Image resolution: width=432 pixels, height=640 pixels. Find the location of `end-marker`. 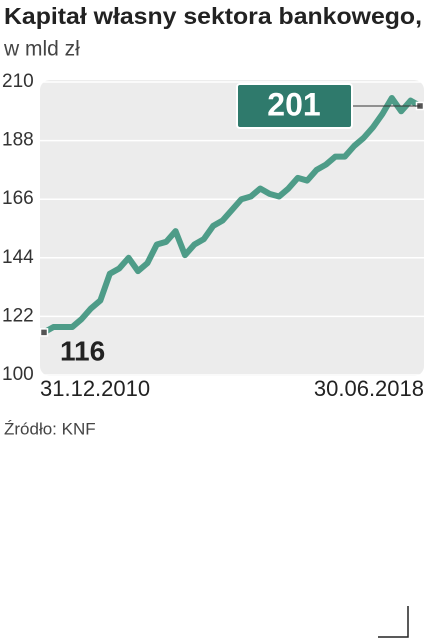

end-marker is located at coordinates (44, 332).